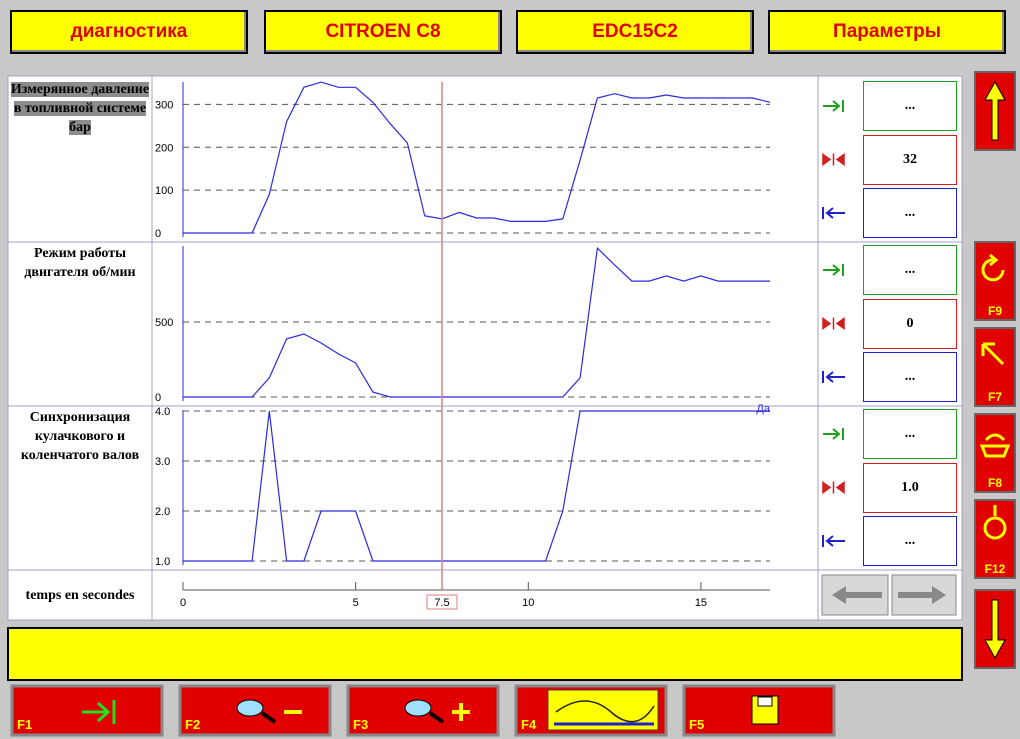 Image resolution: width=1020 pixels, height=739 pixels. What do you see at coordinates (995, 111) in the screenshot?
I see `scroll-up-key` at bounding box center [995, 111].